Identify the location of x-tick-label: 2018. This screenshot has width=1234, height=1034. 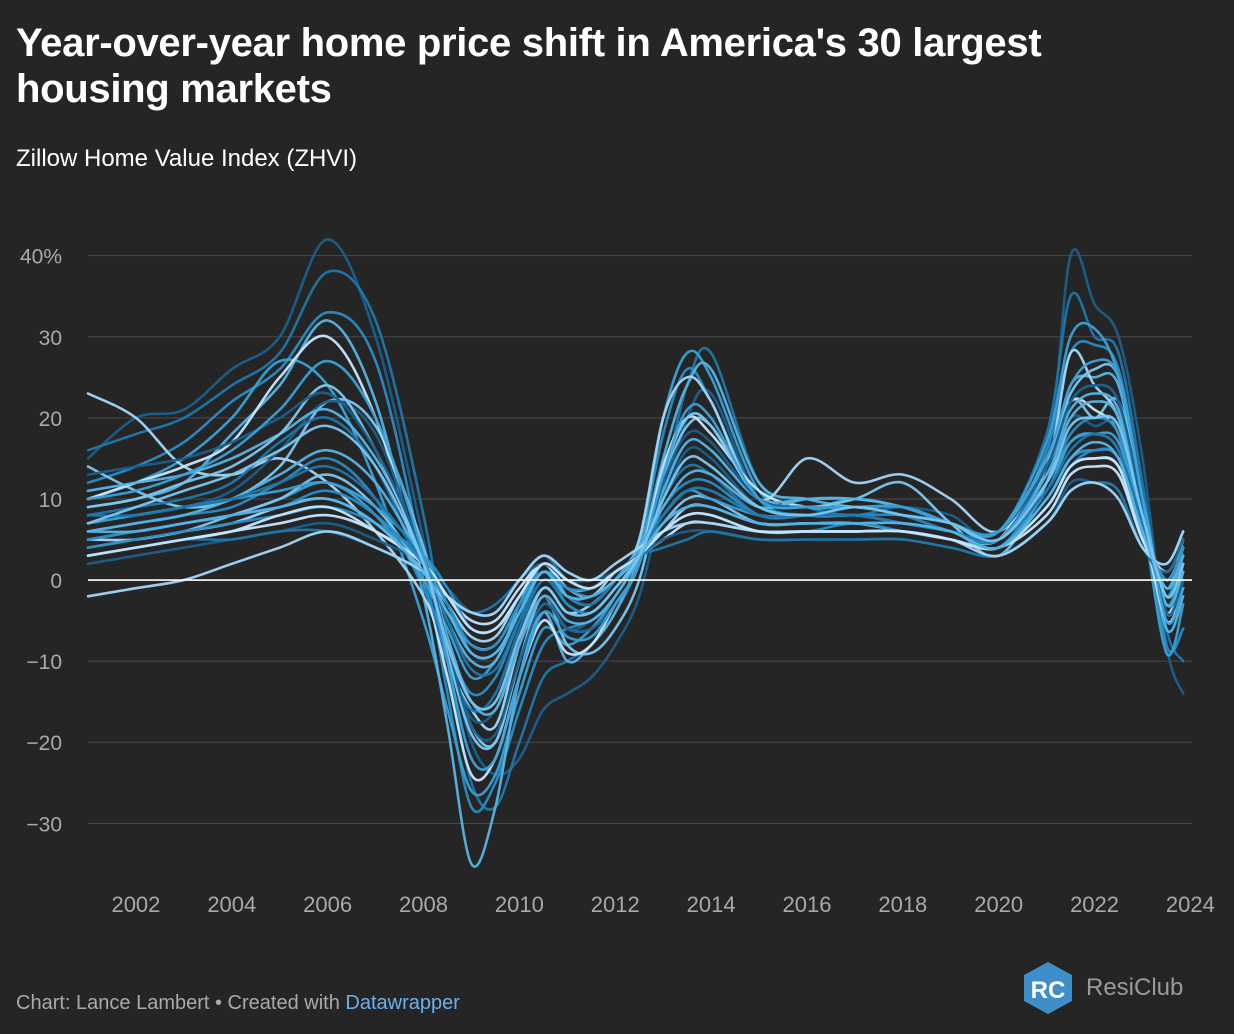
(902, 904).